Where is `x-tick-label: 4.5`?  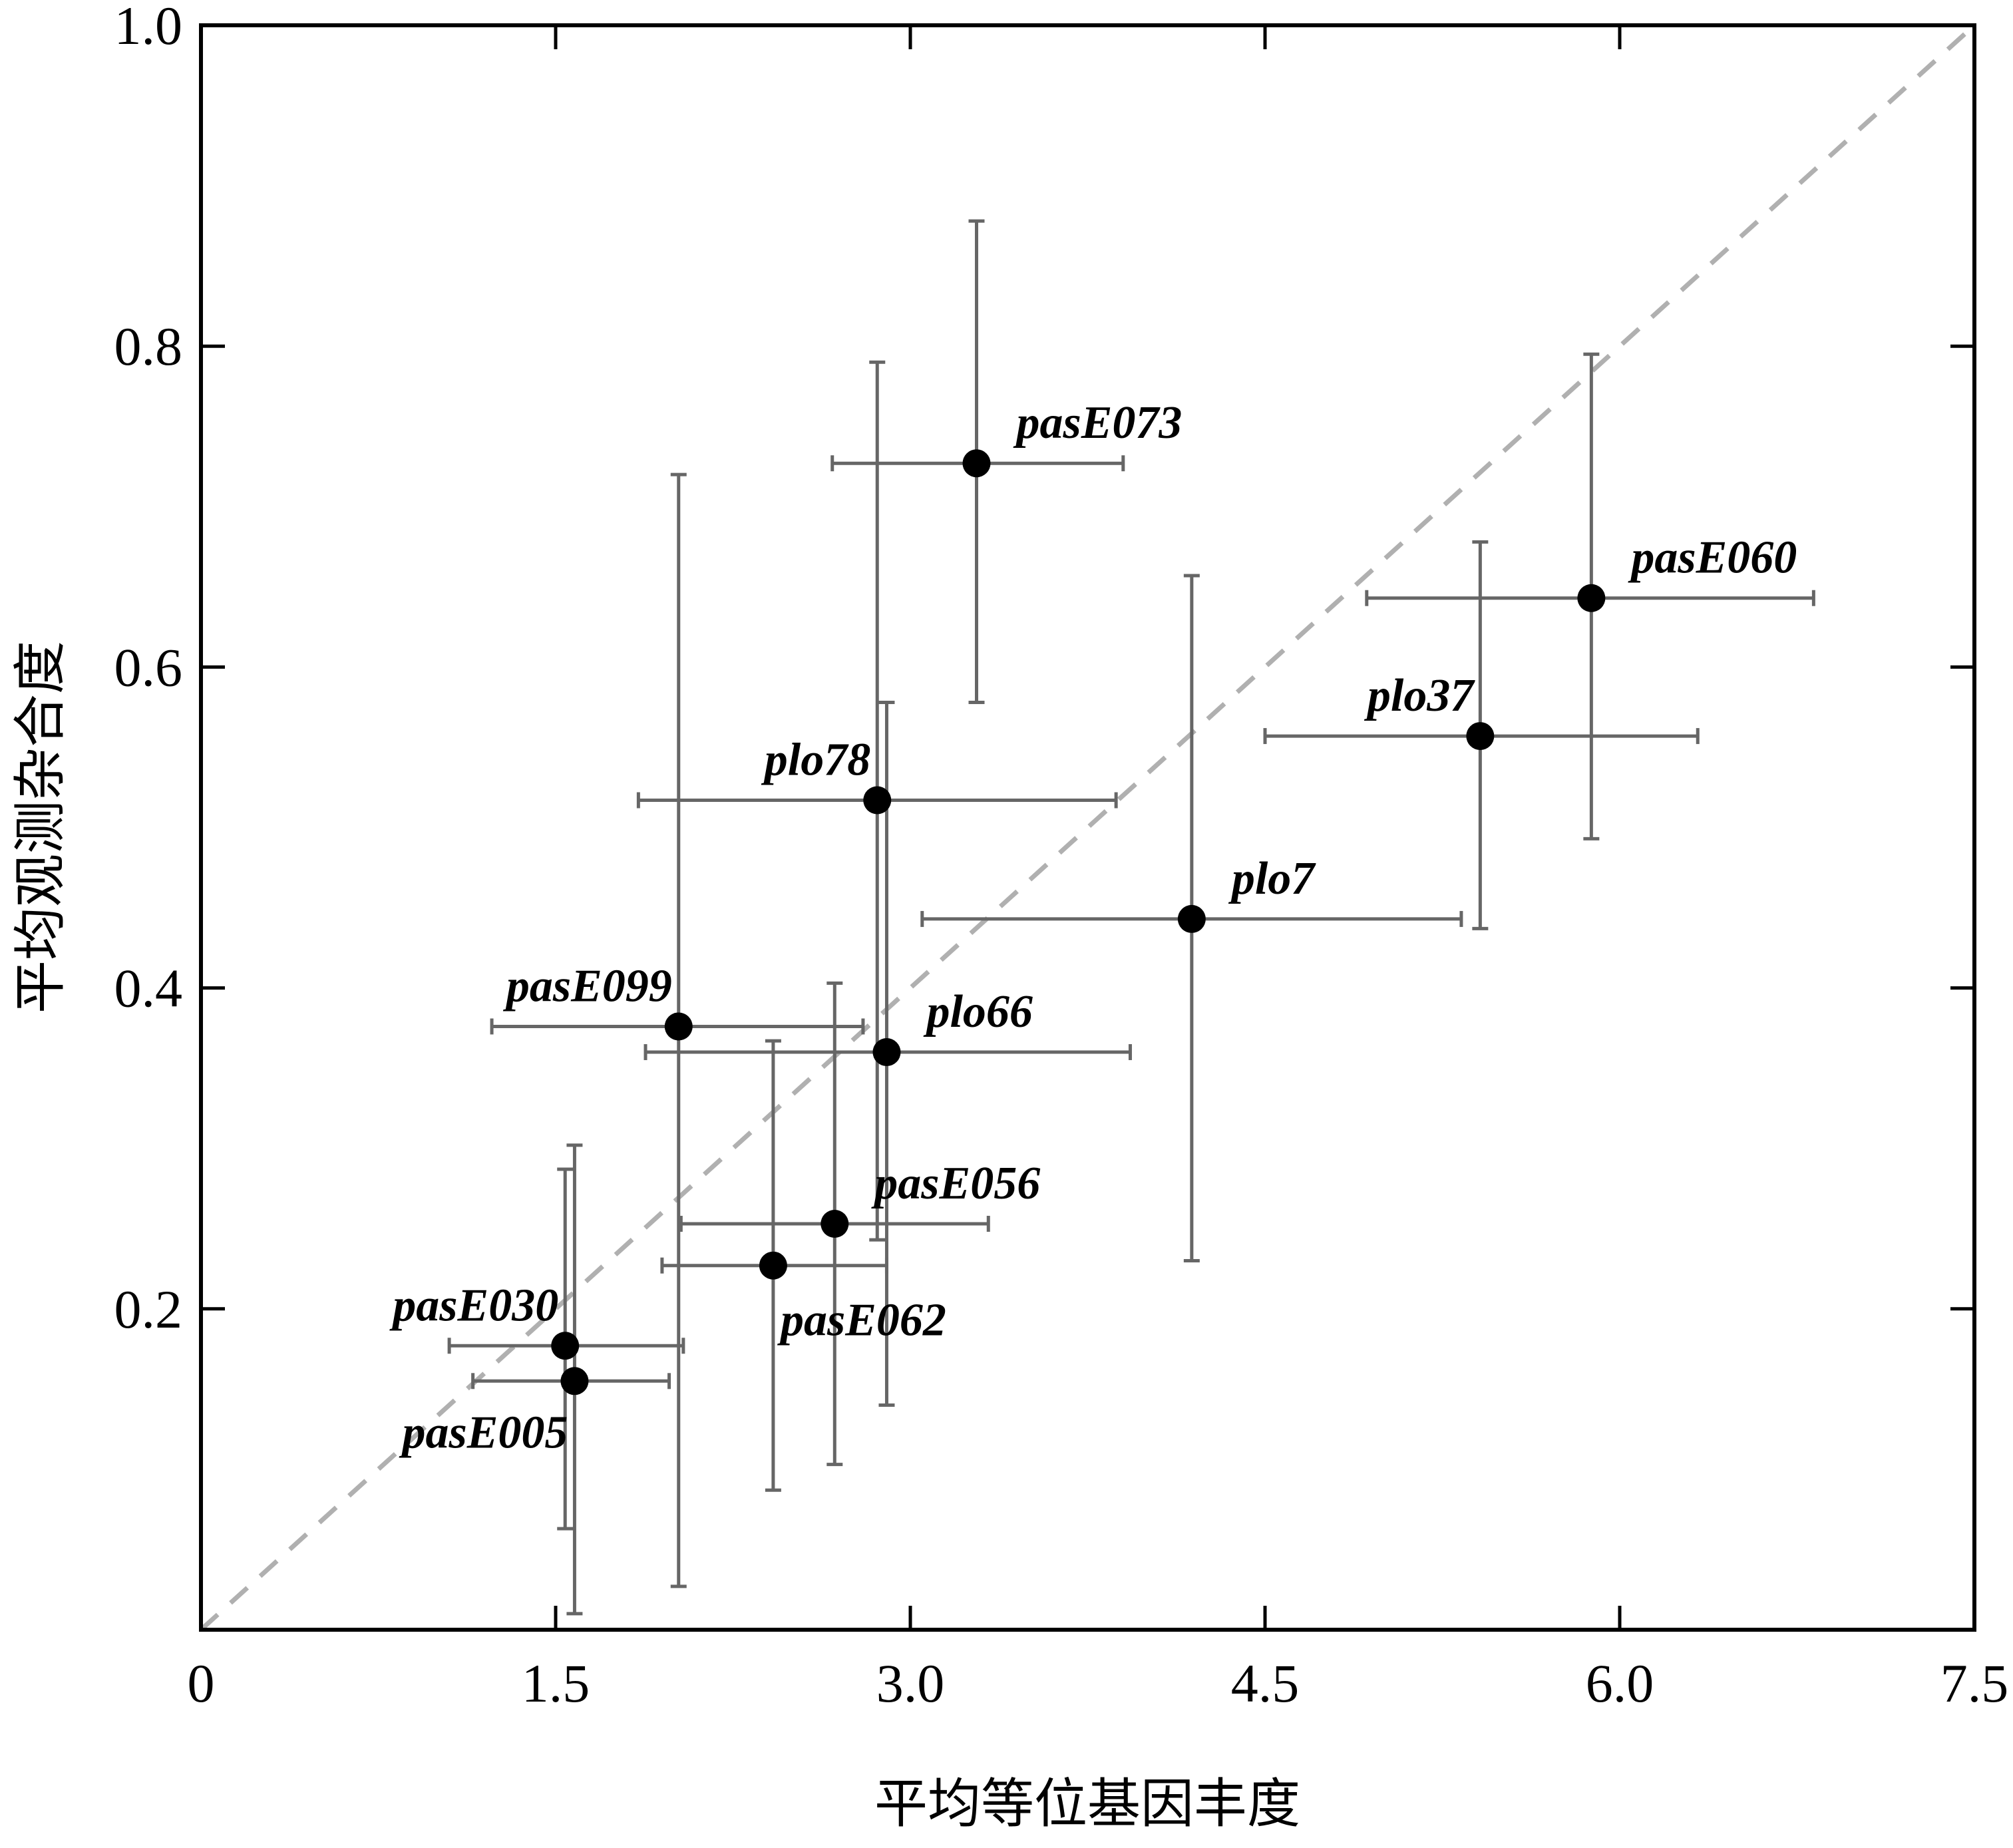
x-tick-label: 4.5 is located at coordinates (1265, 1683).